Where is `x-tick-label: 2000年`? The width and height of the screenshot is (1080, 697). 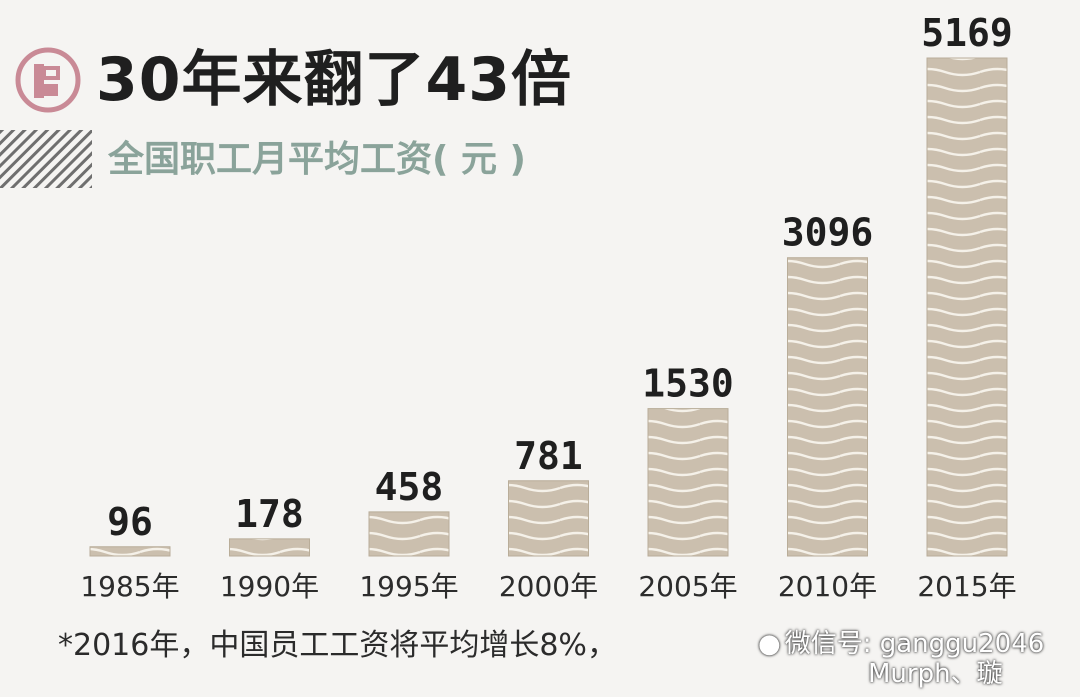 x-tick-label: 2000年 is located at coordinates (548, 586).